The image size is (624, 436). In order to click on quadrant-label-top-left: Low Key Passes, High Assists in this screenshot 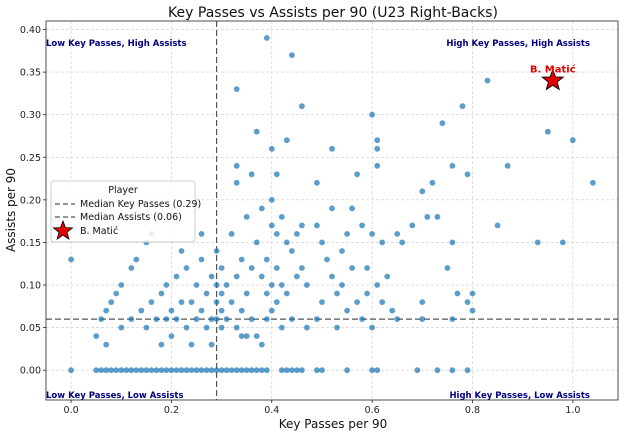, I will do `click(116, 44)`.